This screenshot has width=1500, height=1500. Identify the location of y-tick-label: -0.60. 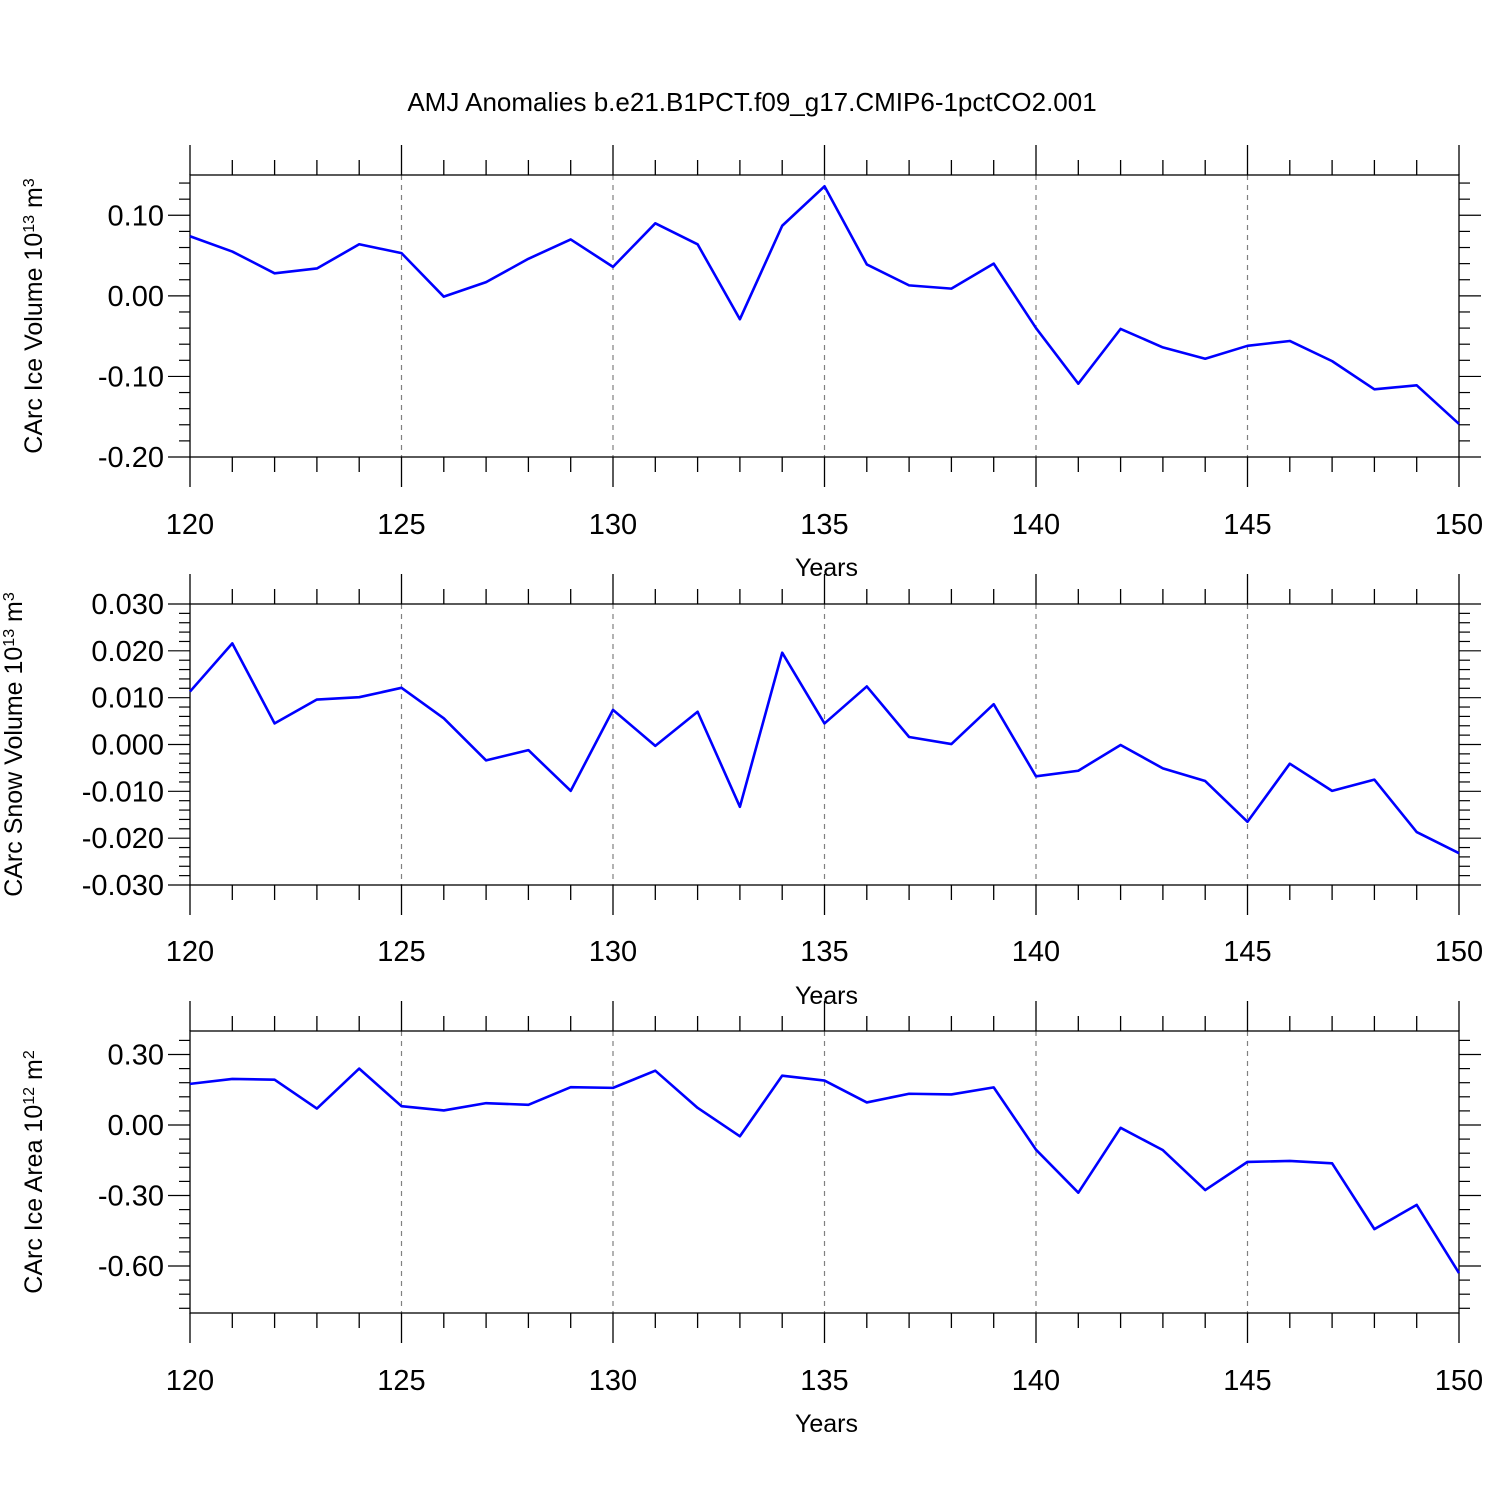
(131, 1267).